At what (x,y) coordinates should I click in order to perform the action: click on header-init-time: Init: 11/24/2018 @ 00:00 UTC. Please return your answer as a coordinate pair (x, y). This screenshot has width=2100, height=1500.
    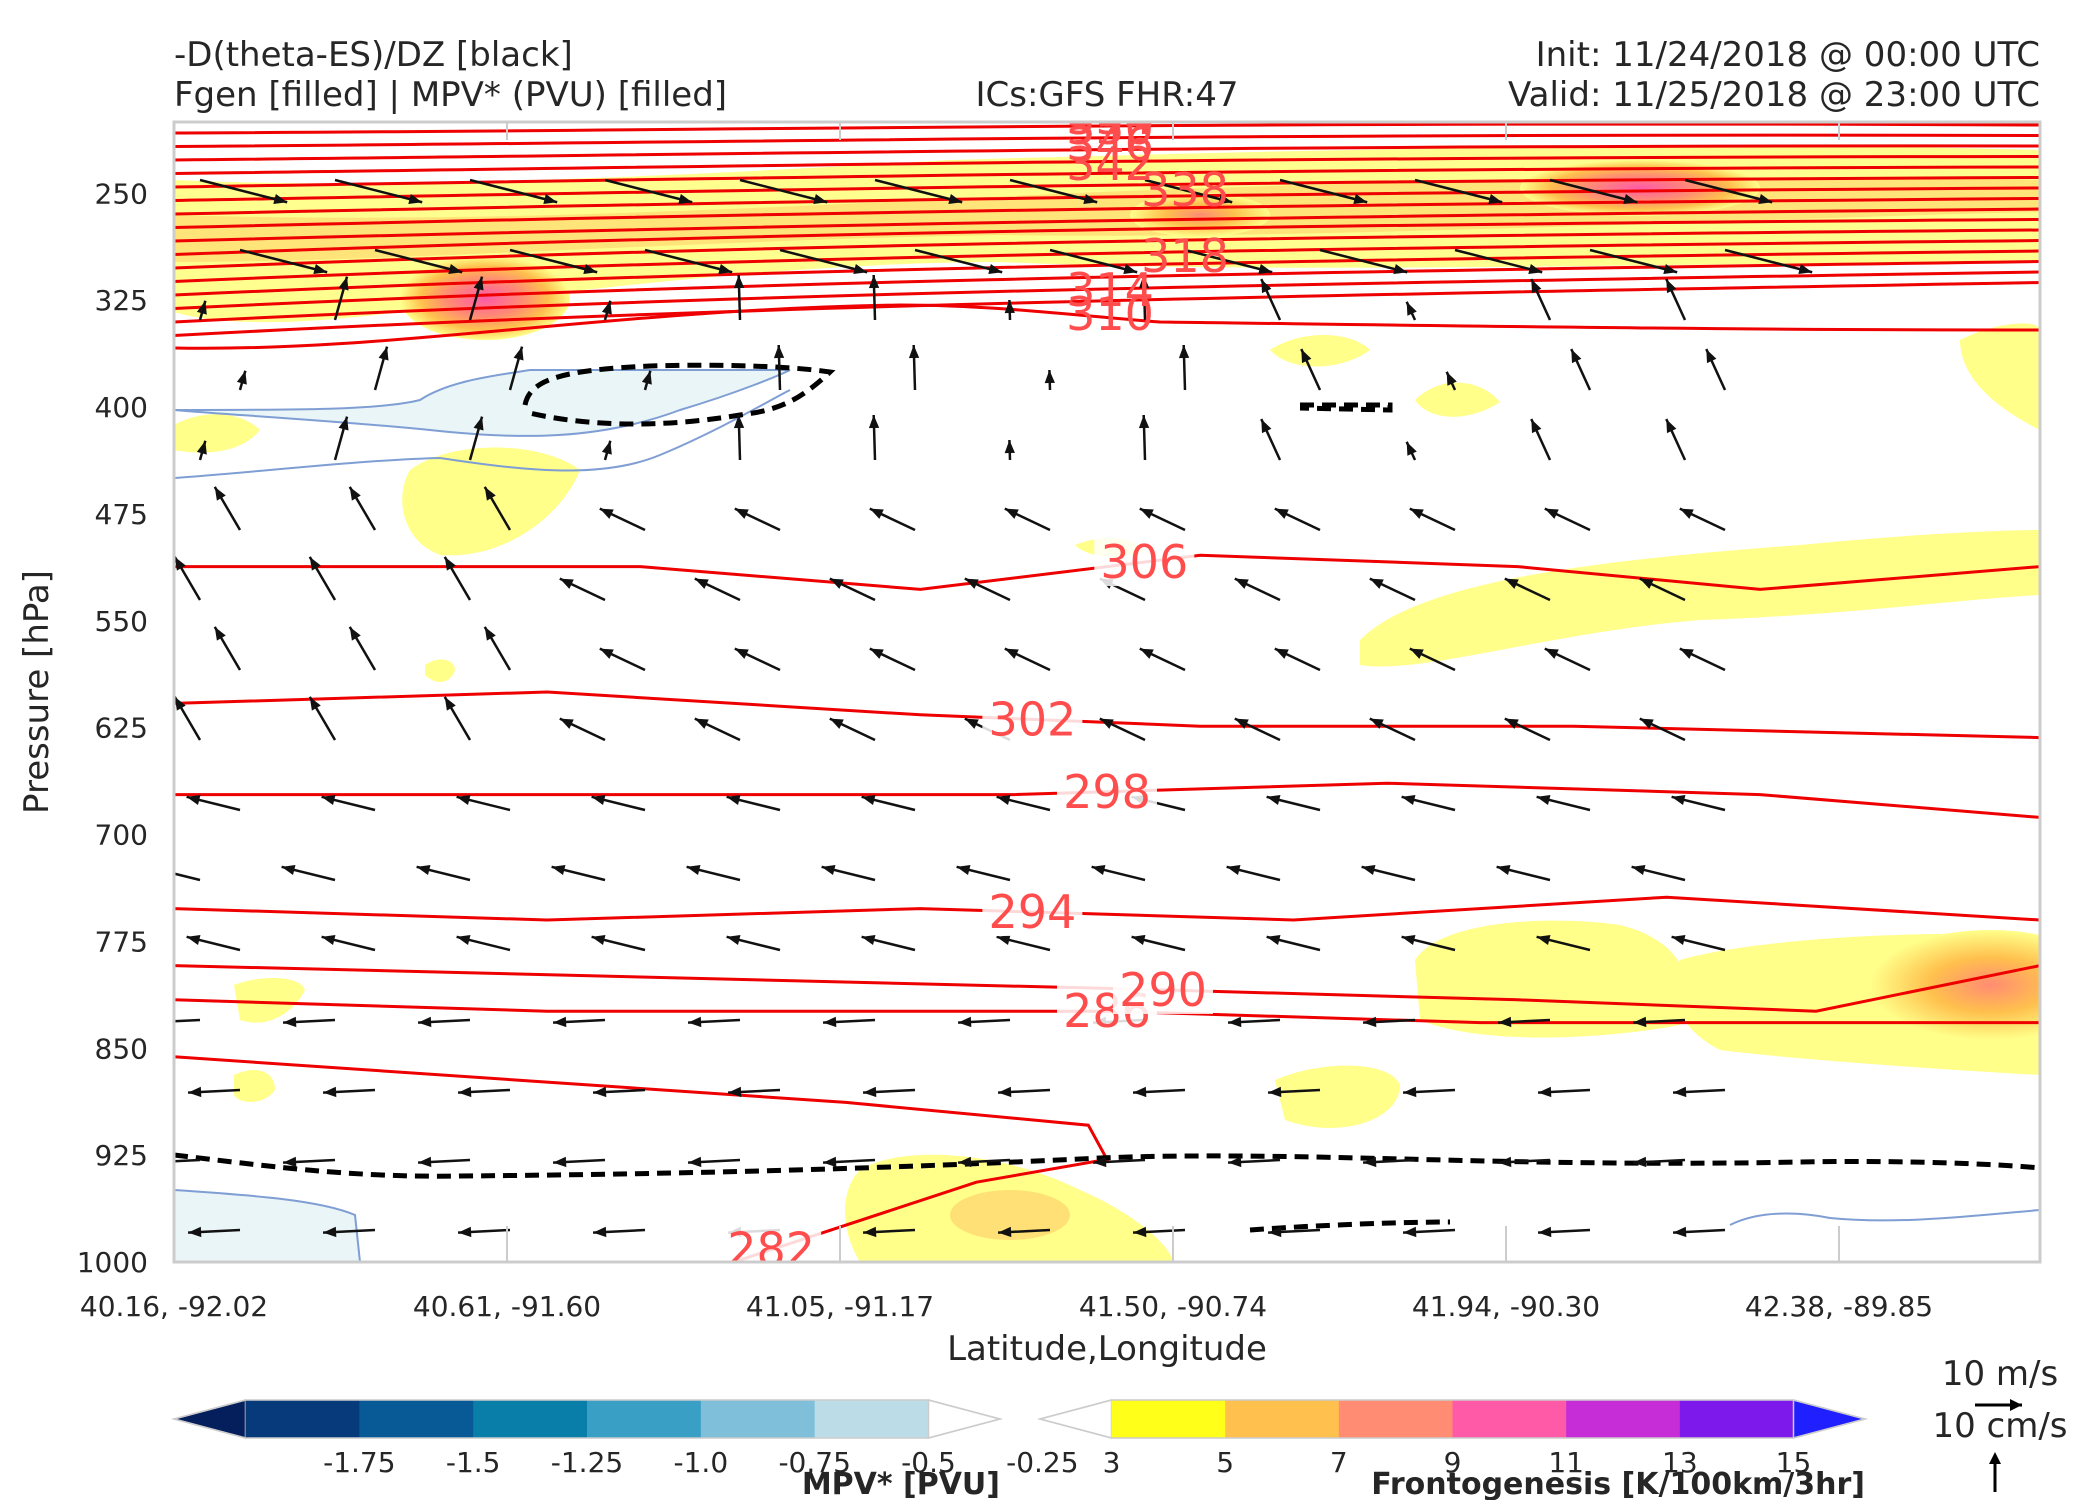
    Looking at the image, I should click on (1788, 55).